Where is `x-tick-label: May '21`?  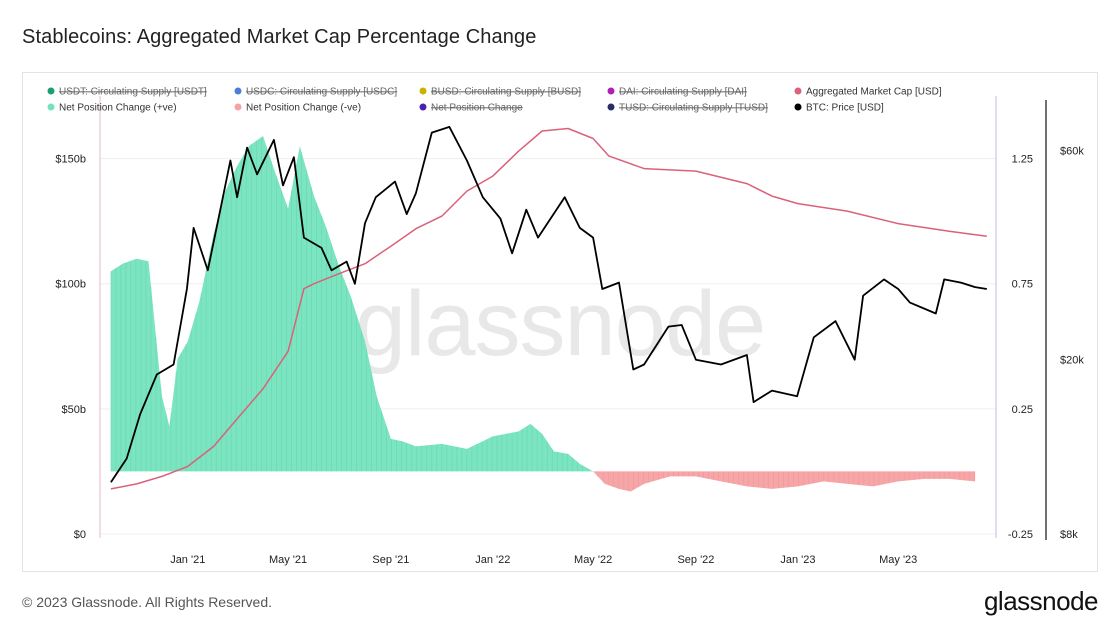
x-tick-label: May '21 is located at coordinates (288, 560).